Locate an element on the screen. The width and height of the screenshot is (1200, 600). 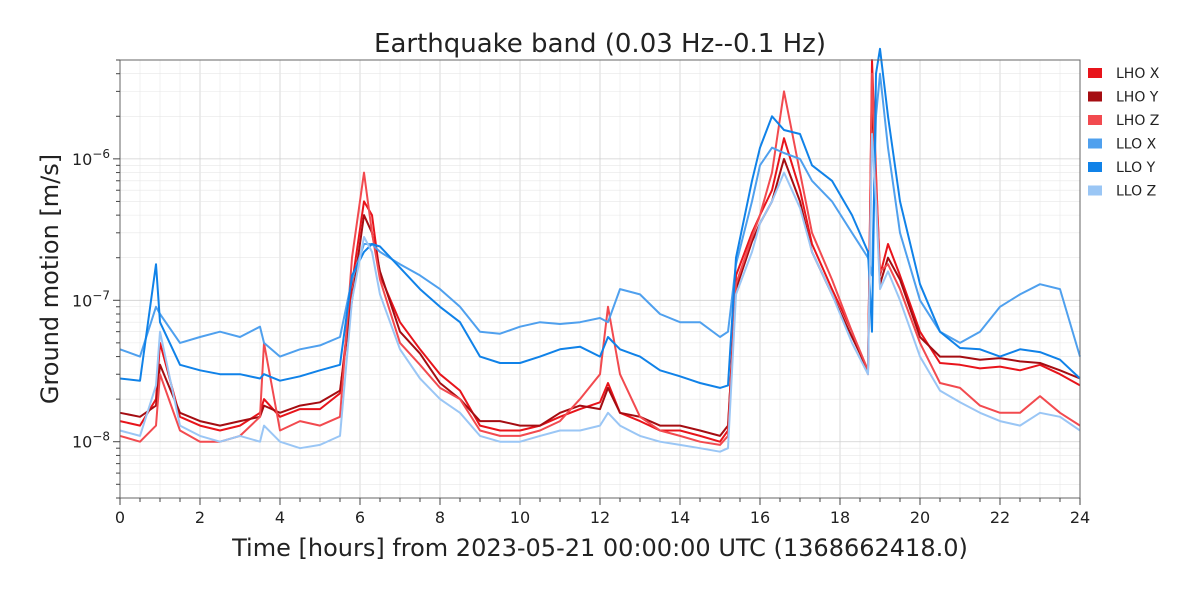
x-tick-label: 0 is located at coordinates (120, 517).